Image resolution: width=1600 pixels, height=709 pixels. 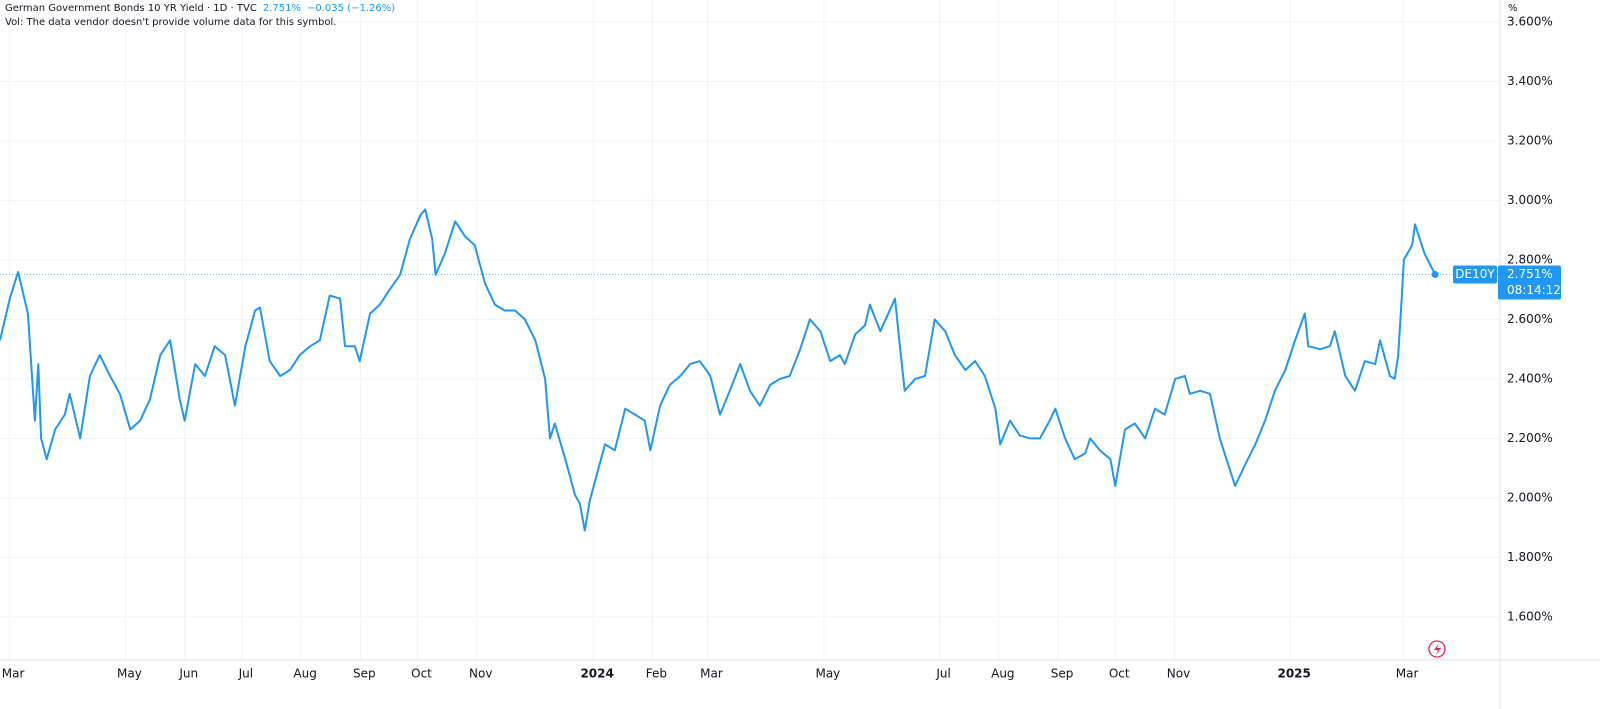 I want to click on y-tick-label: 1.600%, so click(x=1530, y=616).